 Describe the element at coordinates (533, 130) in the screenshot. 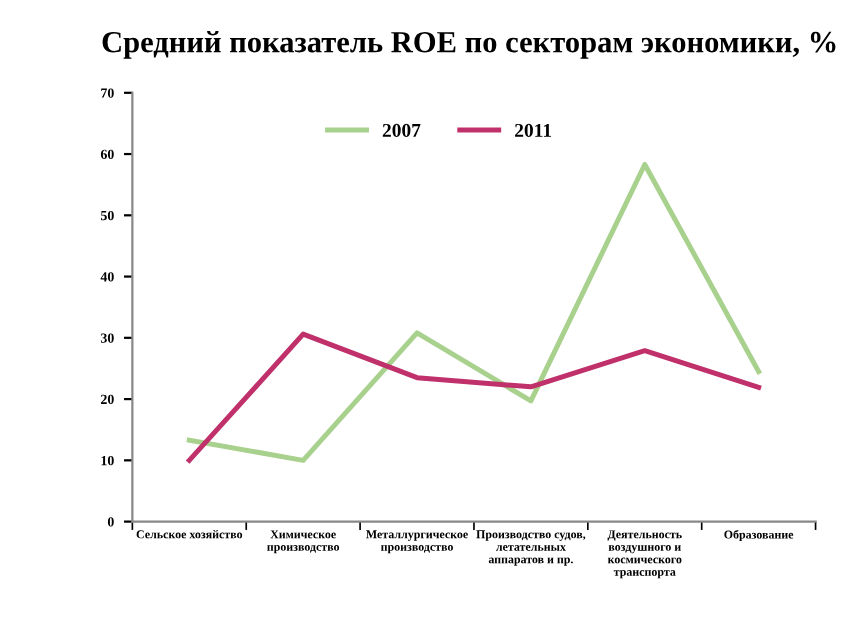

I see `legend-label: 2011` at that location.